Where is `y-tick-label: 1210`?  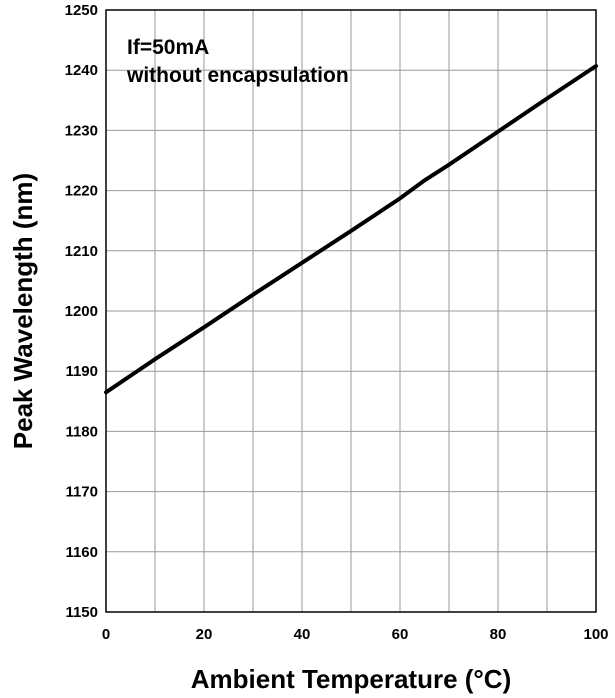
y-tick-label: 1210 is located at coordinates (81, 251).